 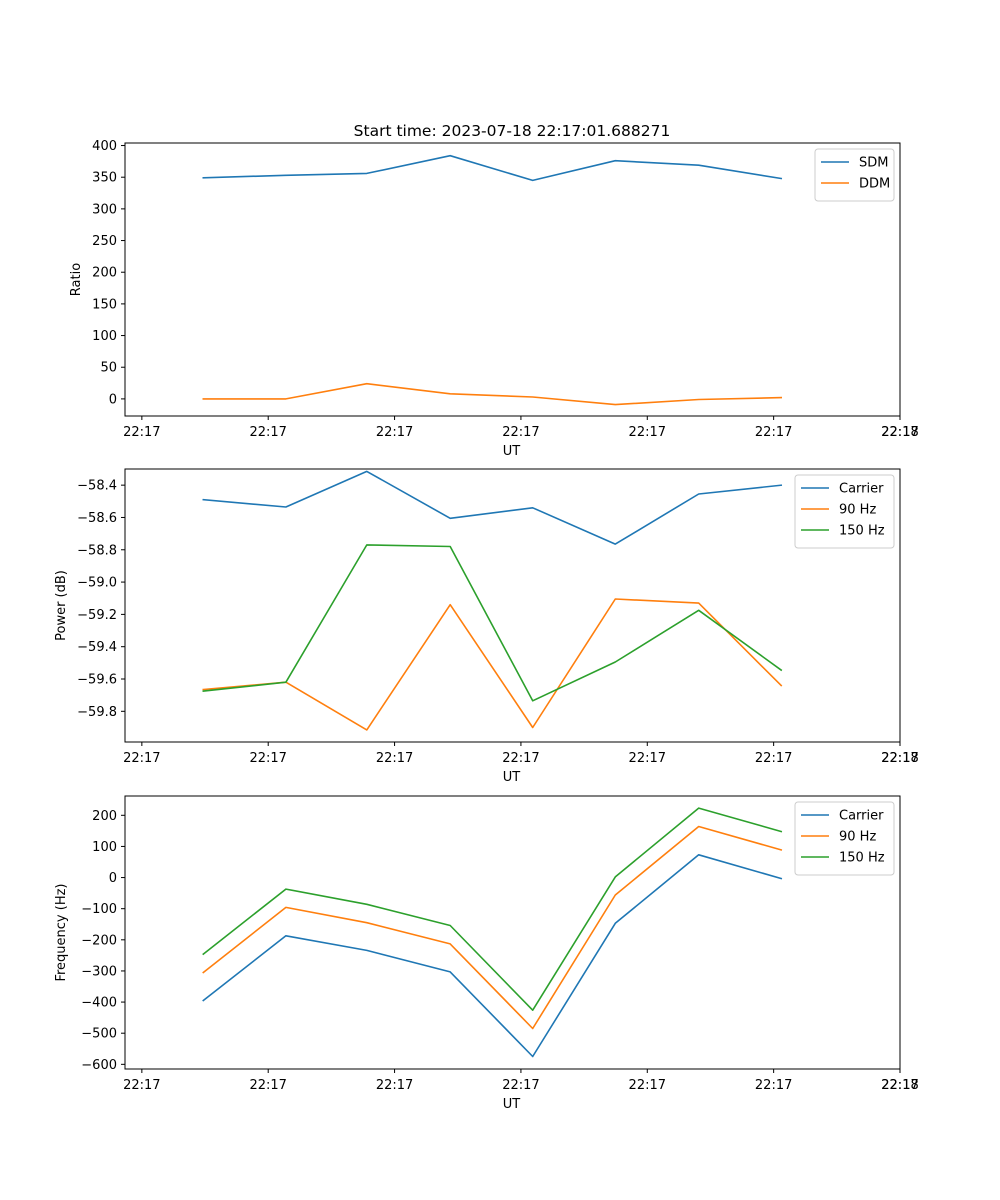 What do you see at coordinates (97, 550) in the screenshot?
I see `y-tick-label: −58.8` at bounding box center [97, 550].